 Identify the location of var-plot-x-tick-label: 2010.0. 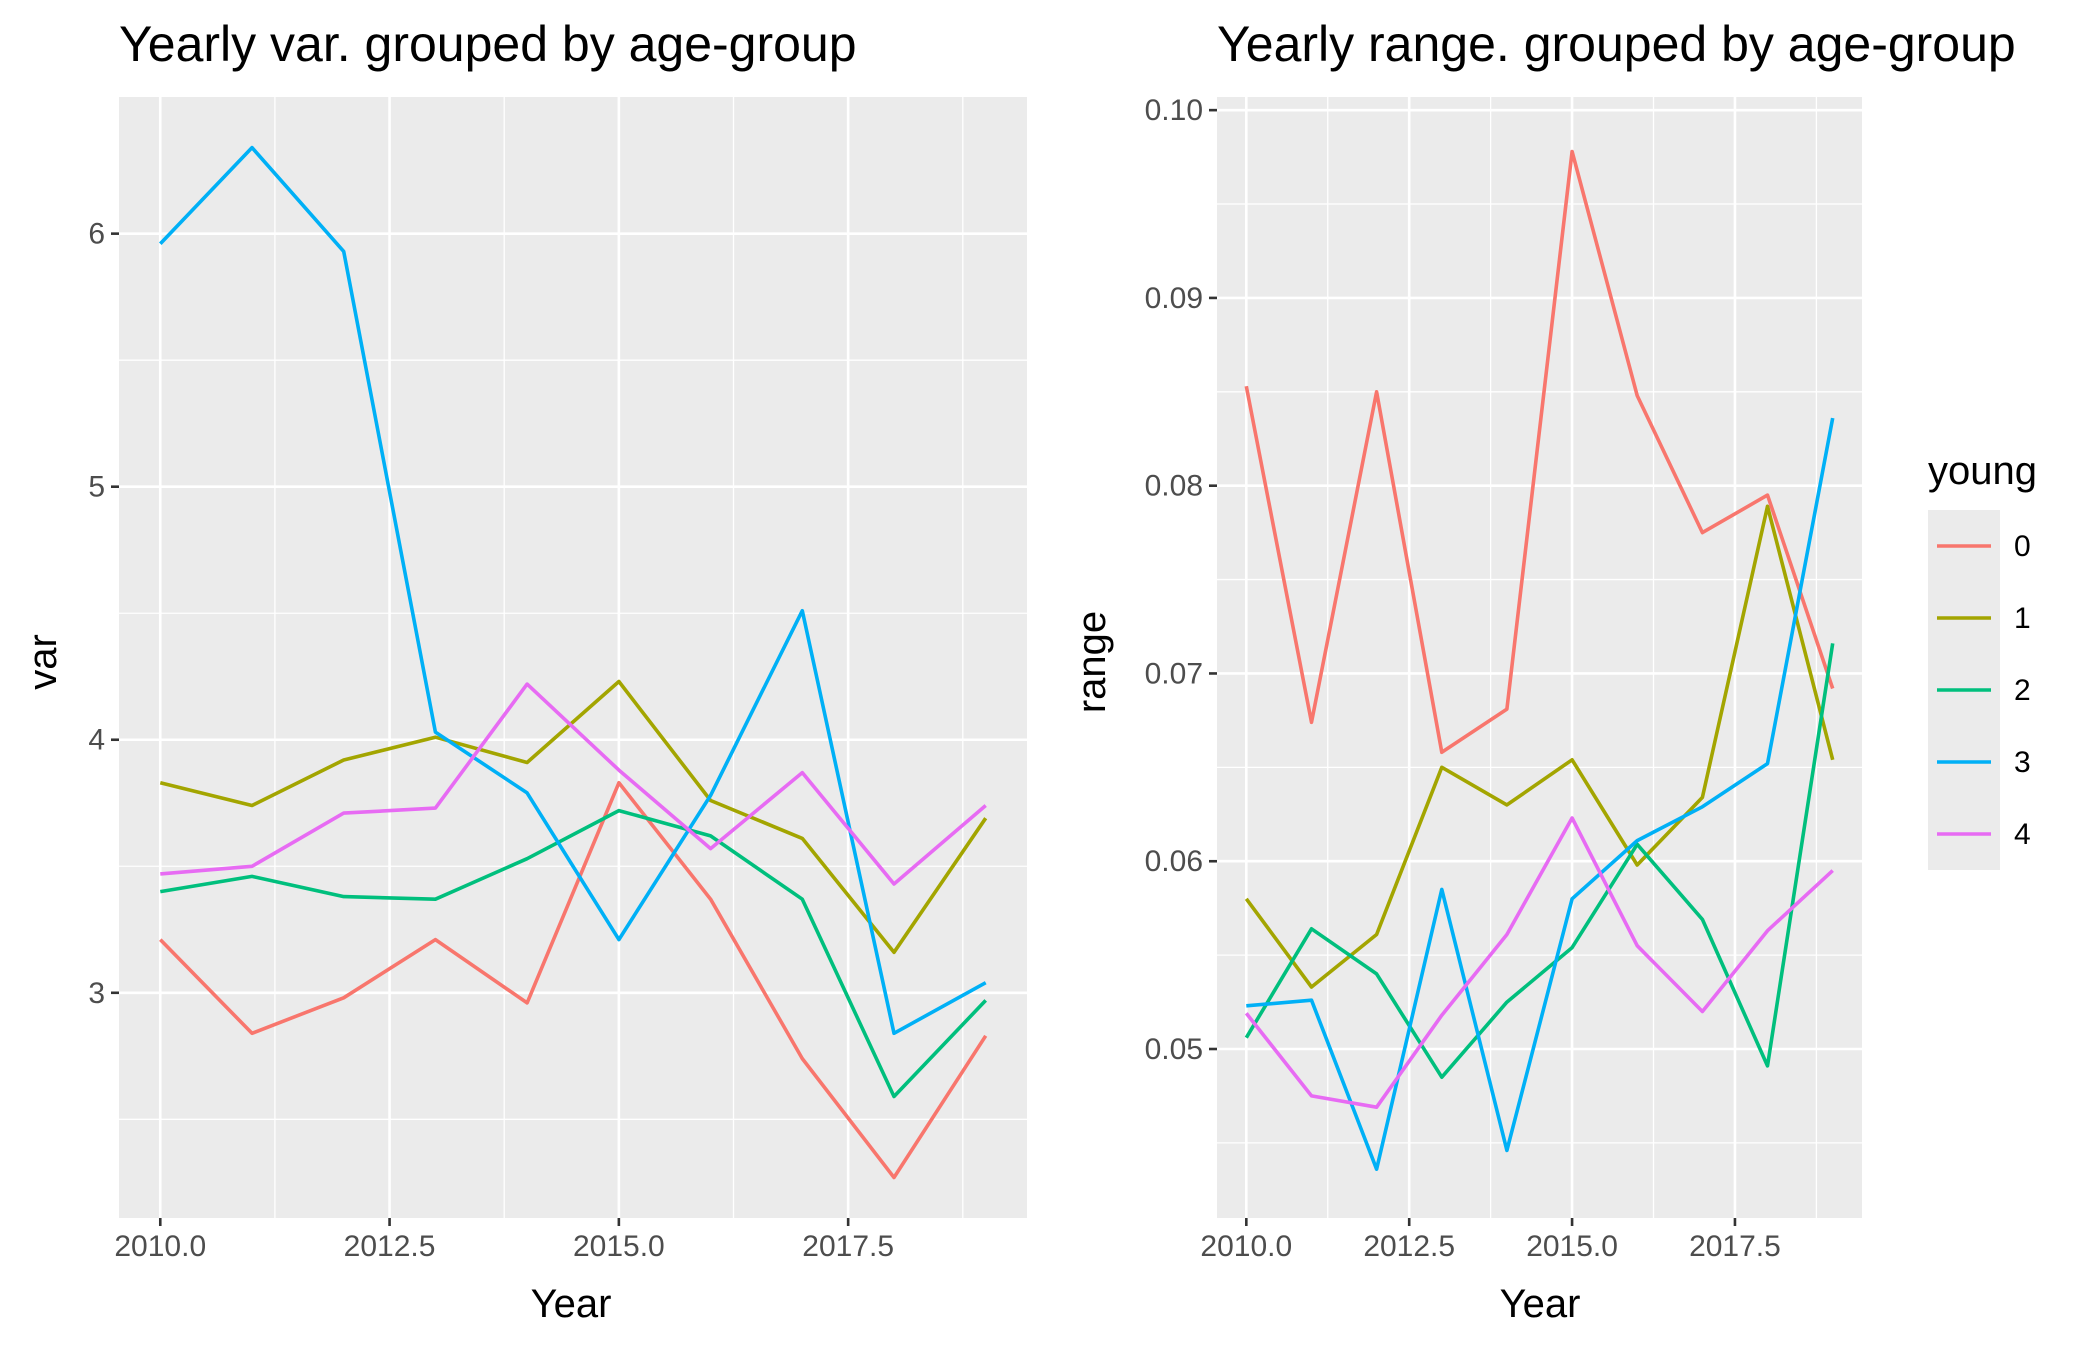
(160, 1246).